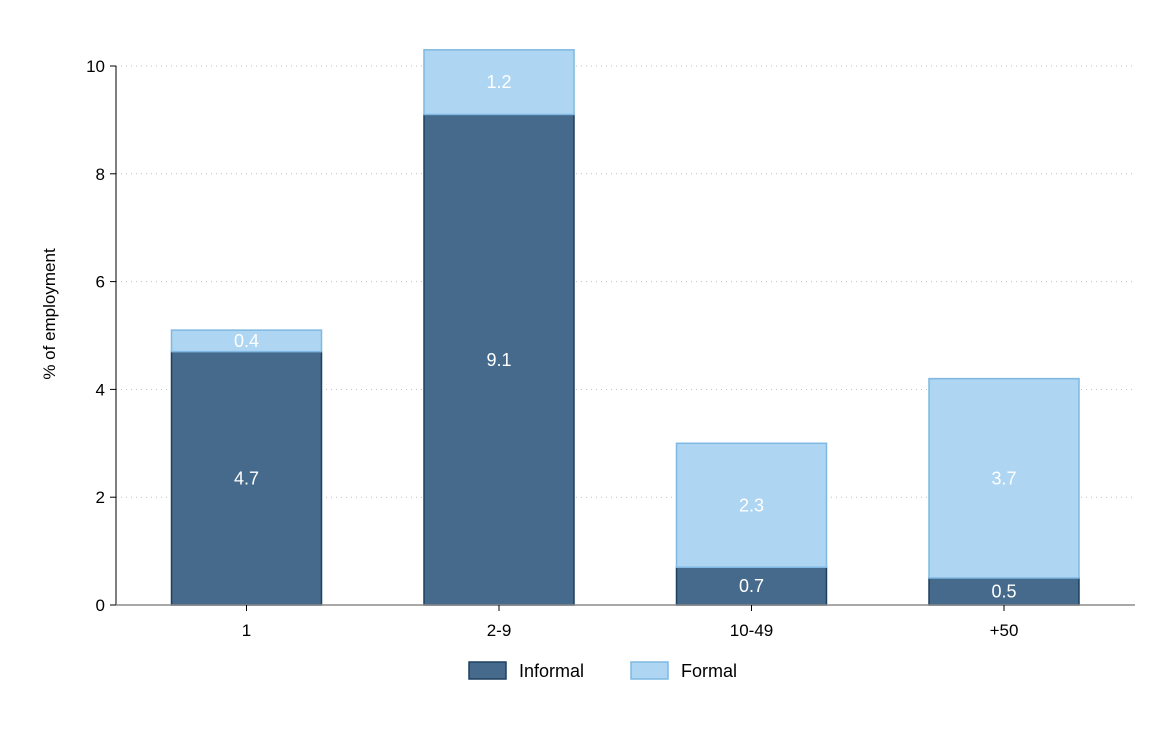 The height and width of the screenshot is (731, 1161). What do you see at coordinates (246, 630) in the screenshot?
I see `x-tick-label-1: 1` at bounding box center [246, 630].